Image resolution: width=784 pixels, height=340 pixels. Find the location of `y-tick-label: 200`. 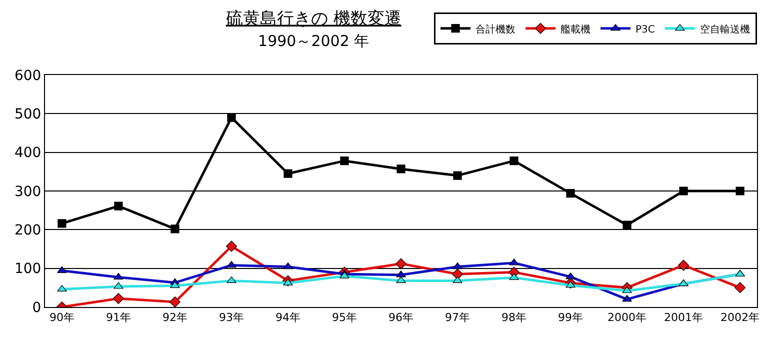

y-tick-label: 200 is located at coordinates (28, 230).